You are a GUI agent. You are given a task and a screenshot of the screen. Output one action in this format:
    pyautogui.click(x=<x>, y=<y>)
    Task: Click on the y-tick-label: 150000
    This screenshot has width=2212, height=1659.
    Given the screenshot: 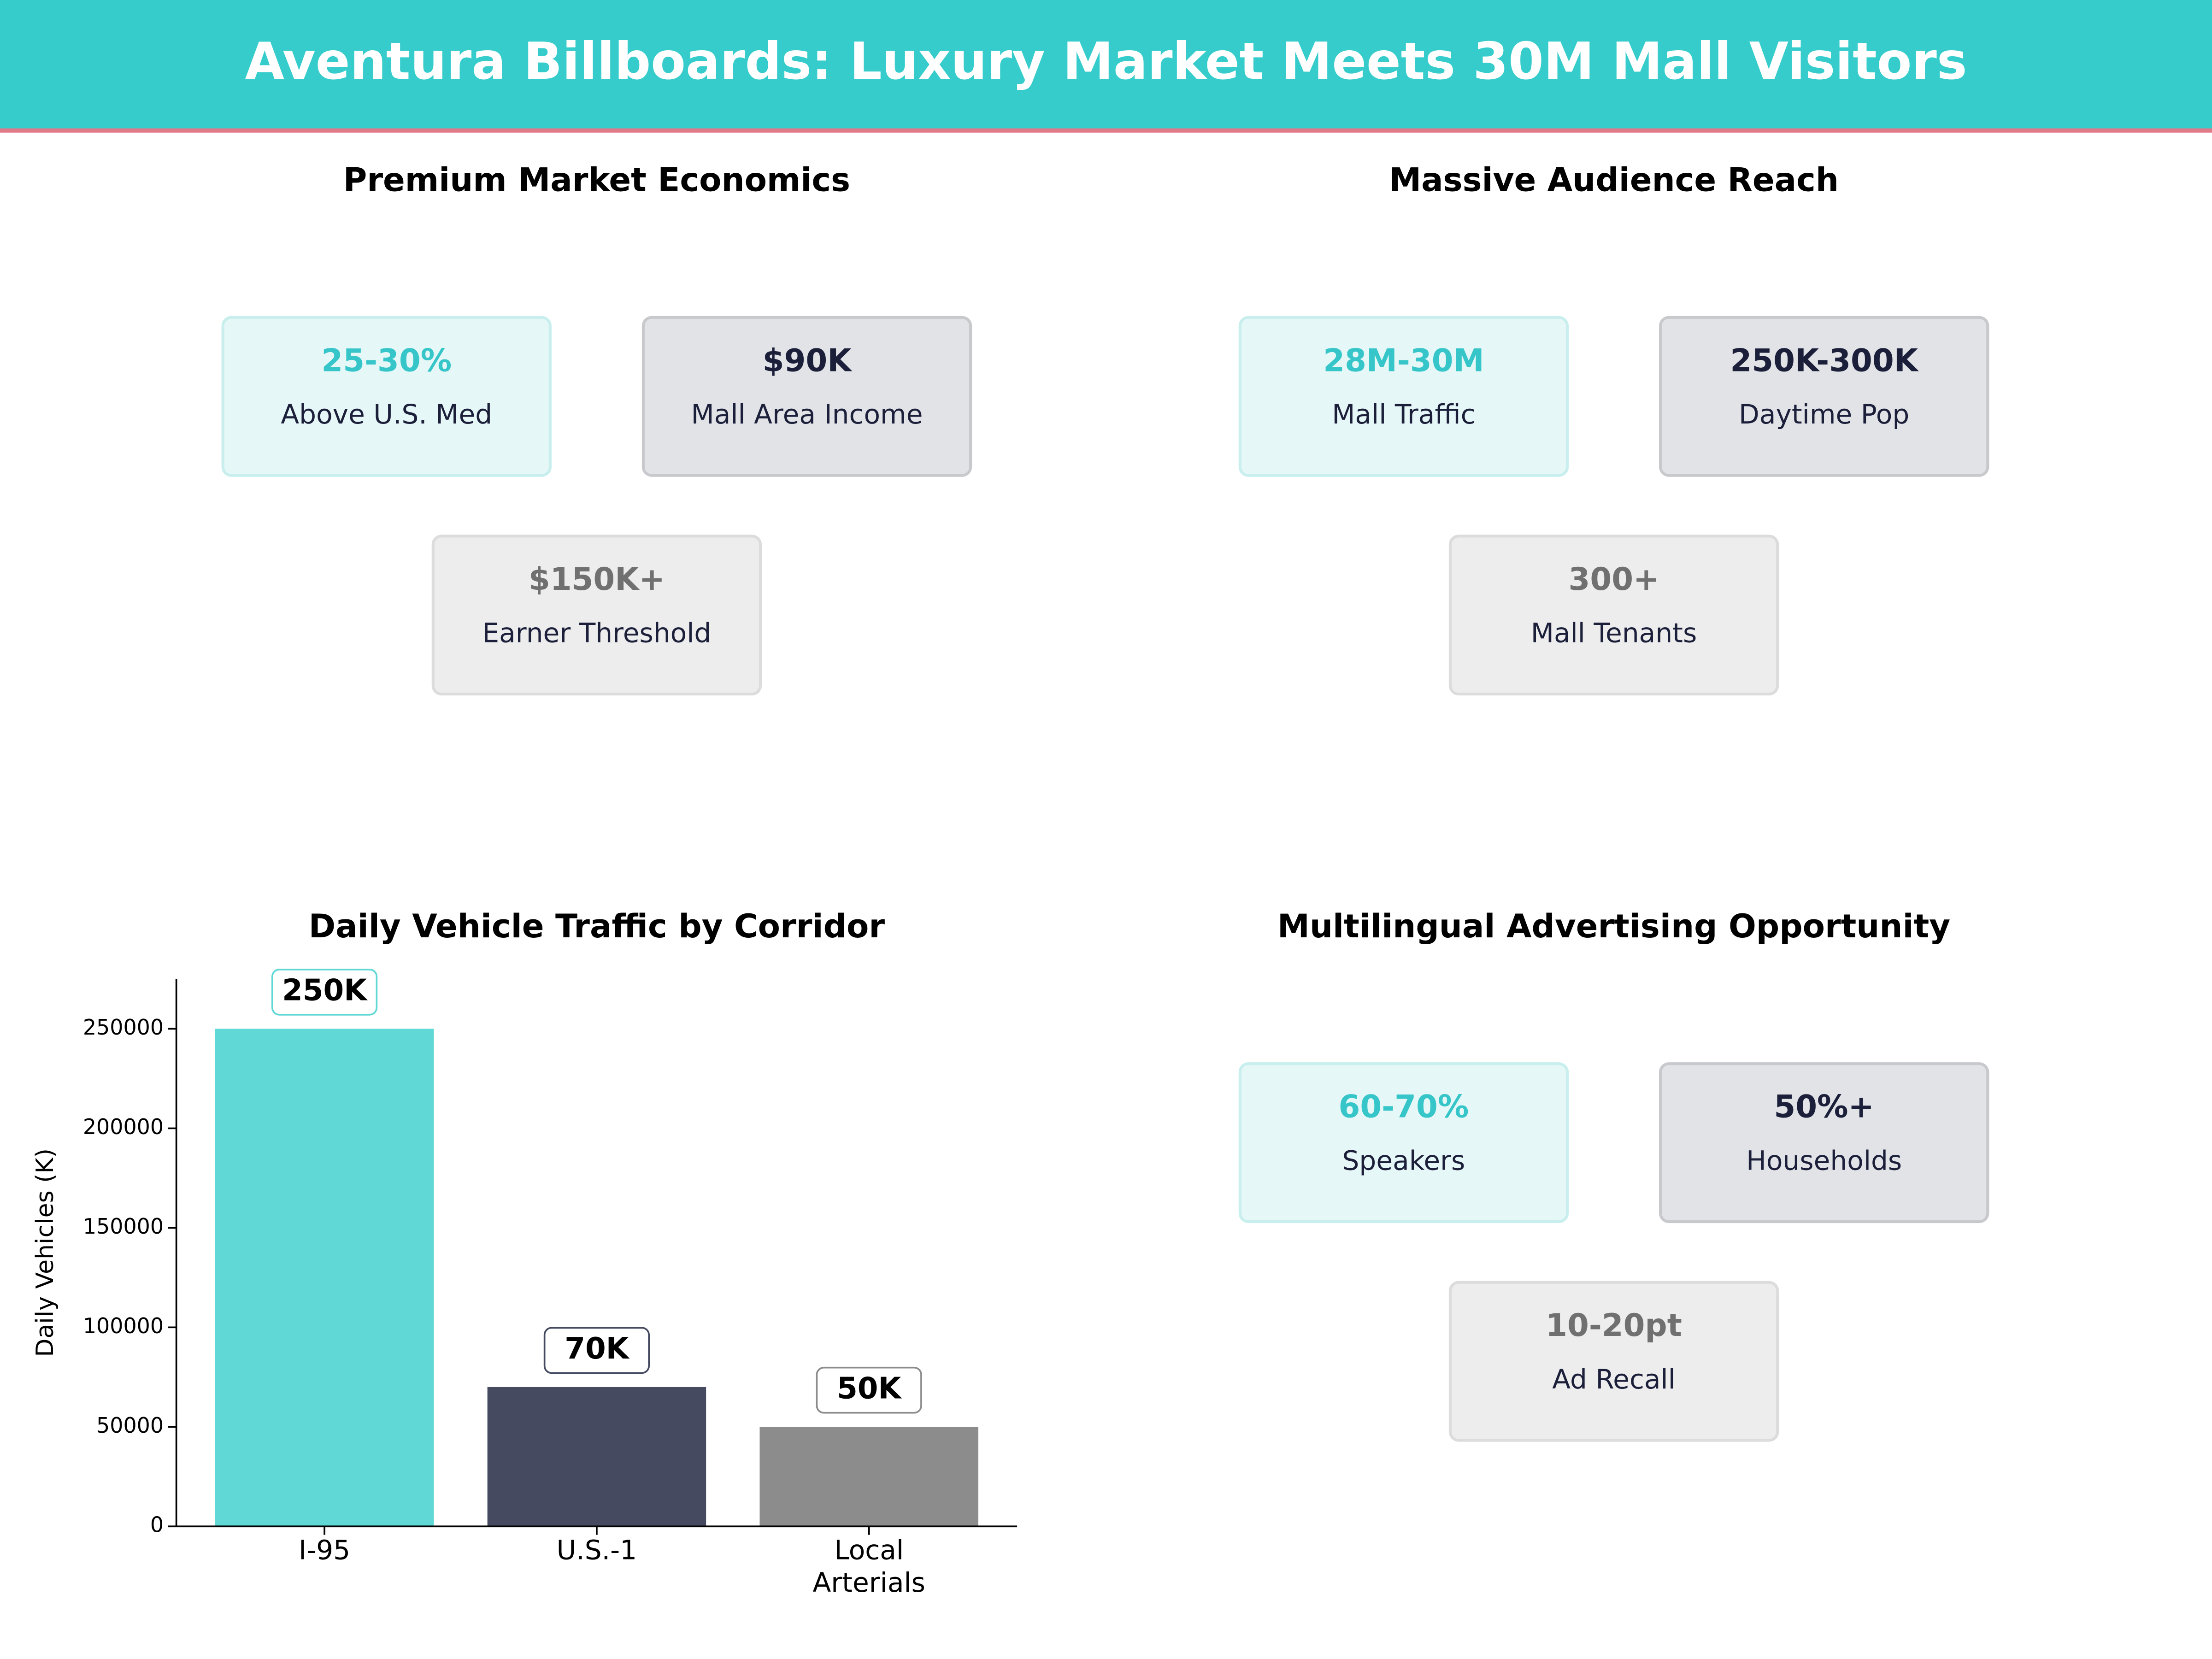 What is the action you would take?
    pyautogui.click(x=123, y=1226)
    